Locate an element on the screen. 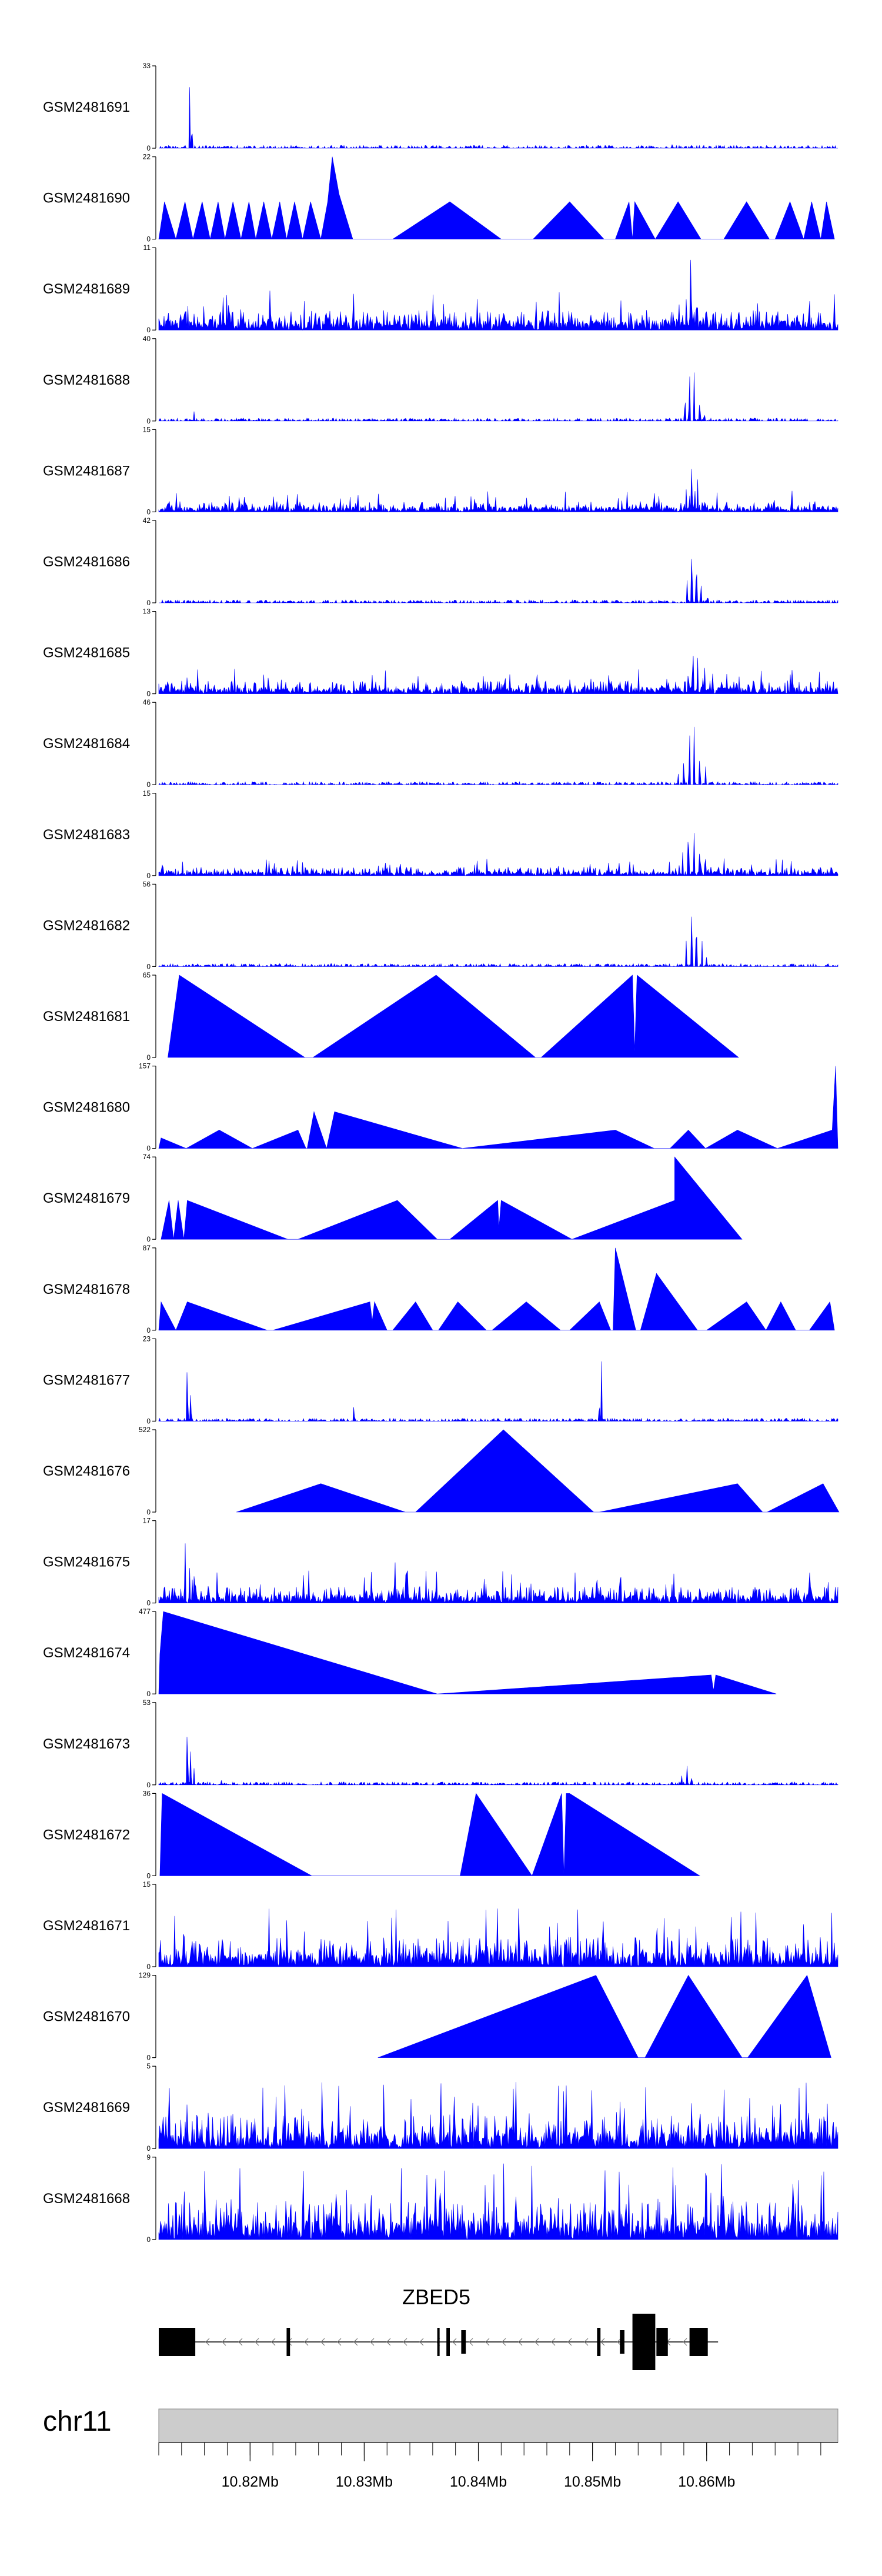  track-label: GSM2481675 is located at coordinates (86, 1562).